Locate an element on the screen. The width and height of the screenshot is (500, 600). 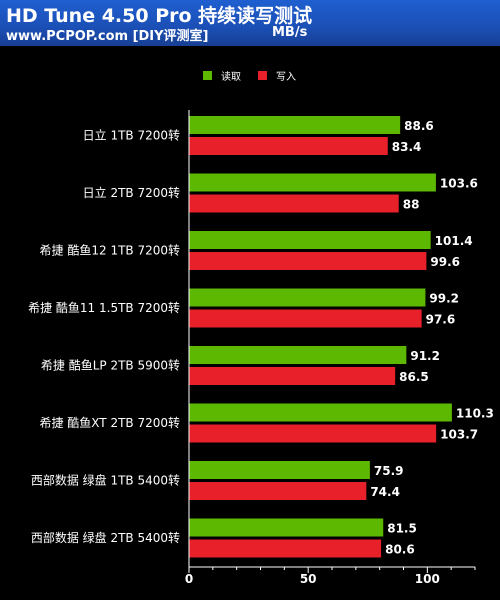
category-label: 希捷 酷鱼XT 2TB 7200转 is located at coordinates (109, 422).